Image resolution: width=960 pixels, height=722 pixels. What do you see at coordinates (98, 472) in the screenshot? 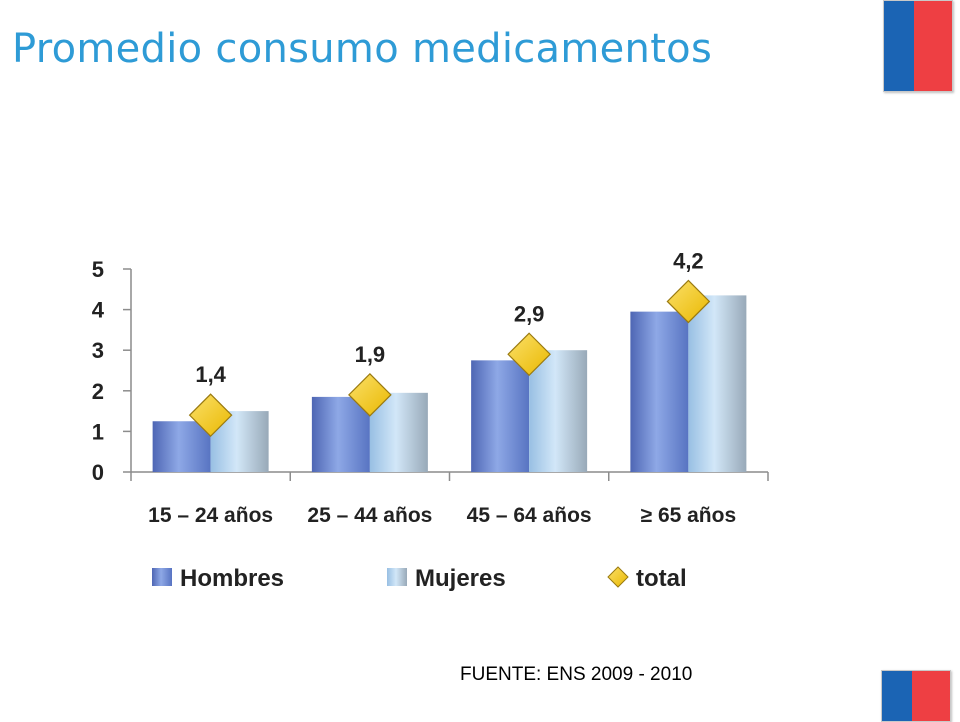
I see `y-tick-label: 0` at bounding box center [98, 472].